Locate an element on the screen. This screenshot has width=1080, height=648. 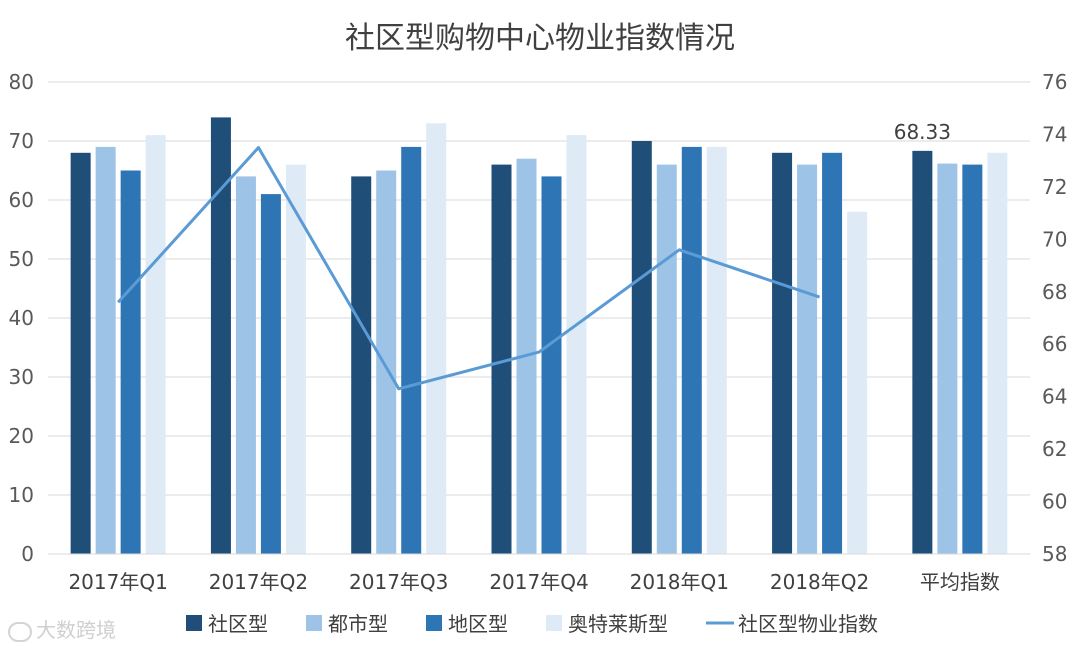
right-tick-label: 66 is located at coordinates (1054, 344).